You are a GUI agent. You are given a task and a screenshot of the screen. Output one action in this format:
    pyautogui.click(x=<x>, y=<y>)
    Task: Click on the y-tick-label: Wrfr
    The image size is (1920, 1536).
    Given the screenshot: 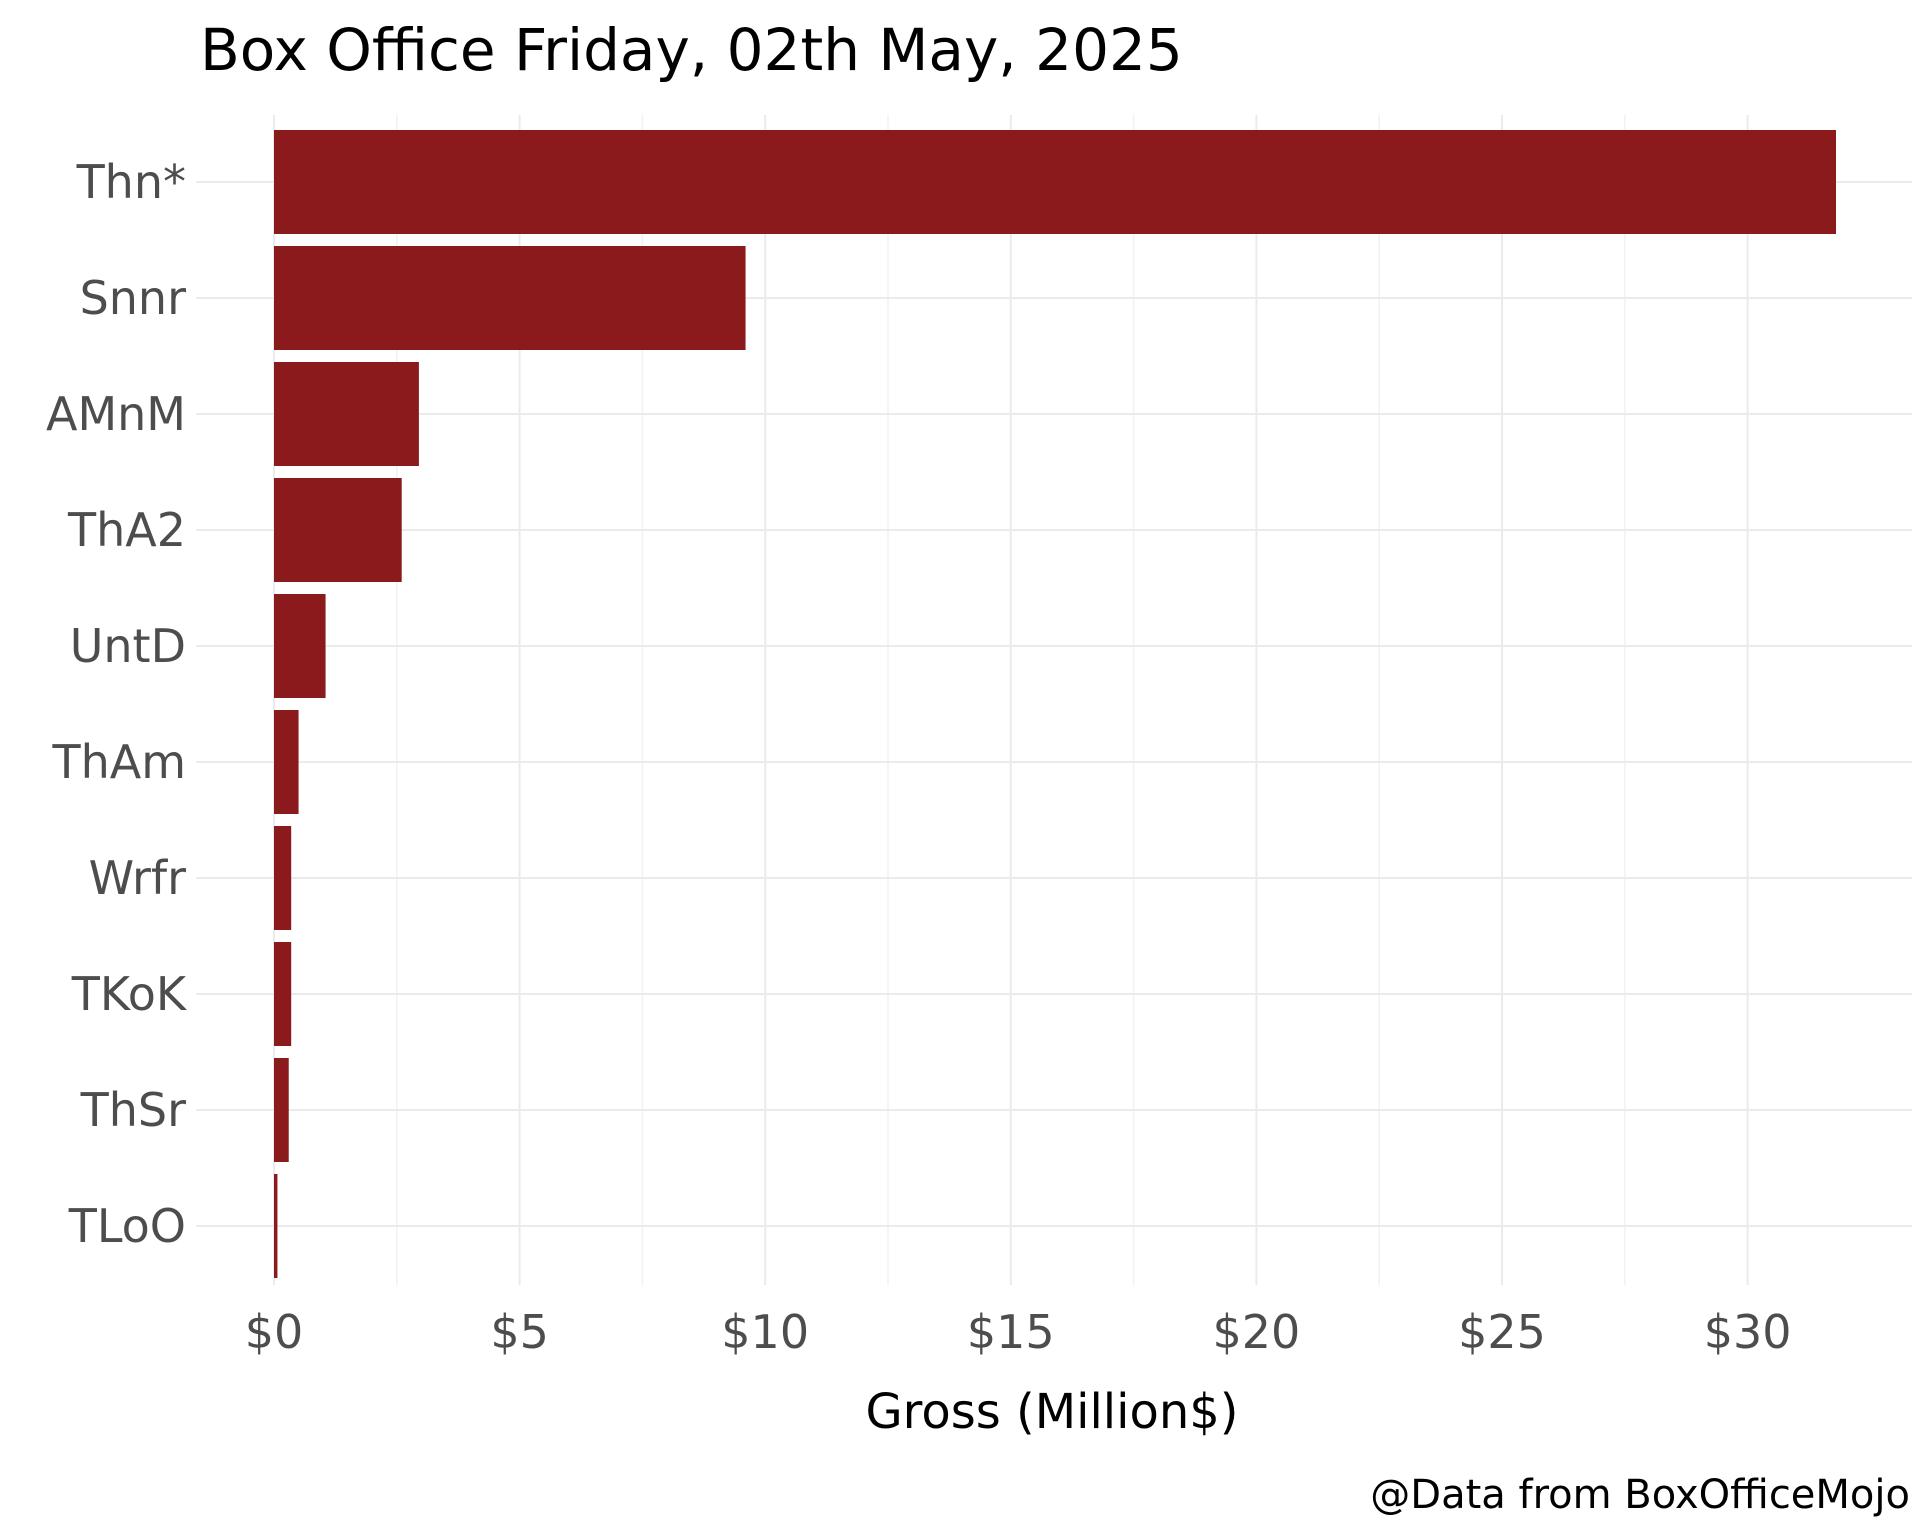 What is the action you would take?
    pyautogui.click(x=138, y=878)
    